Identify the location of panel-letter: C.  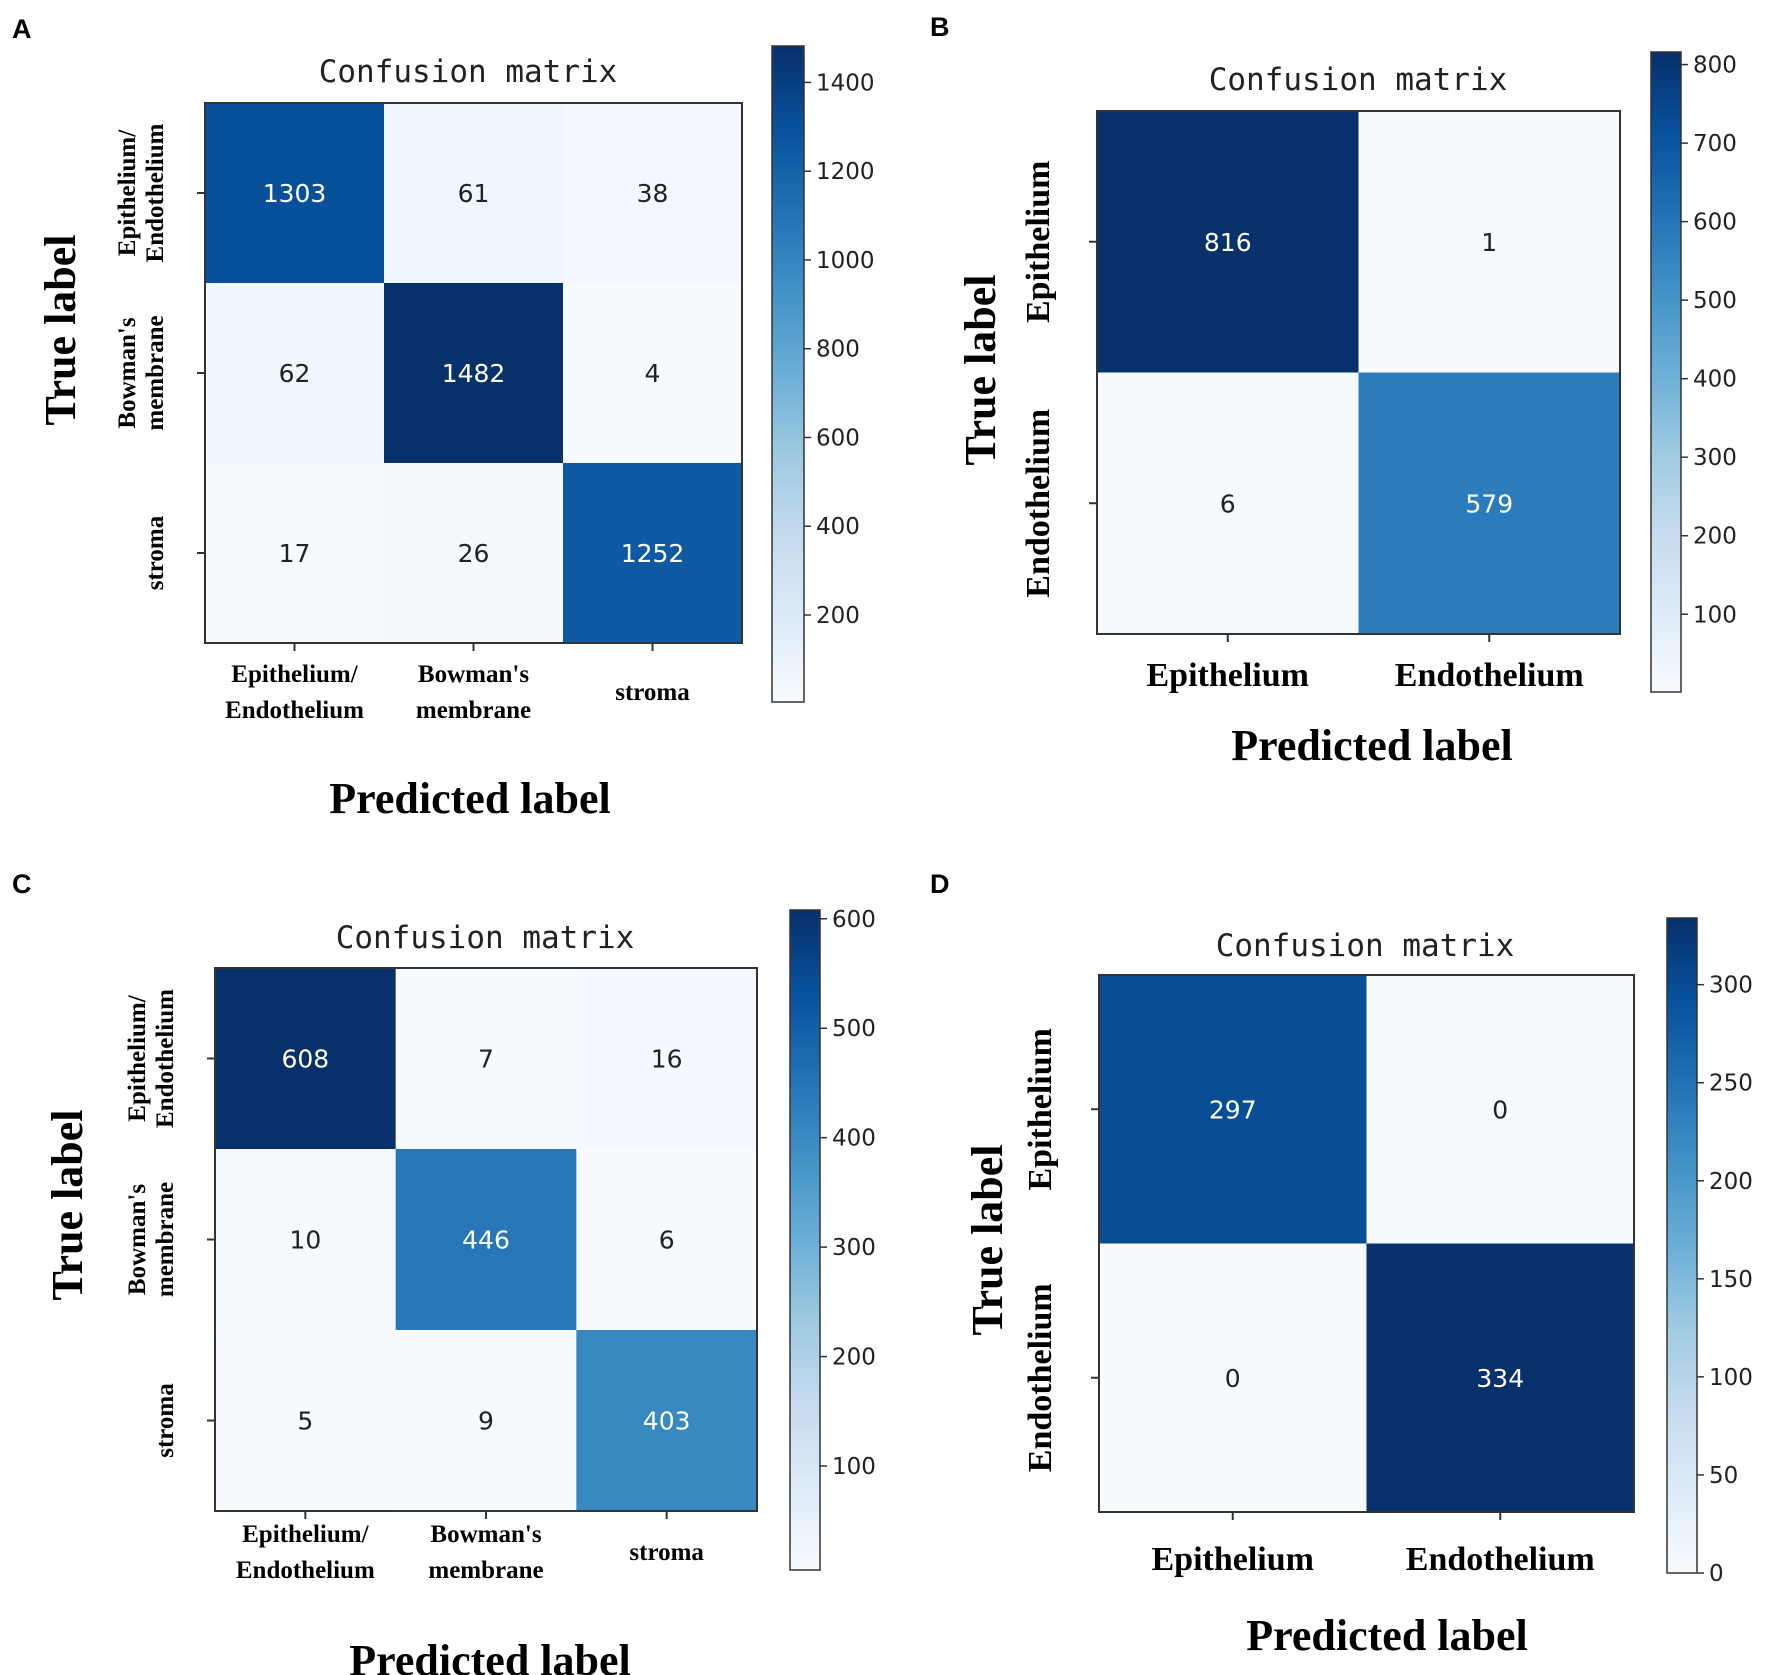
(22, 884).